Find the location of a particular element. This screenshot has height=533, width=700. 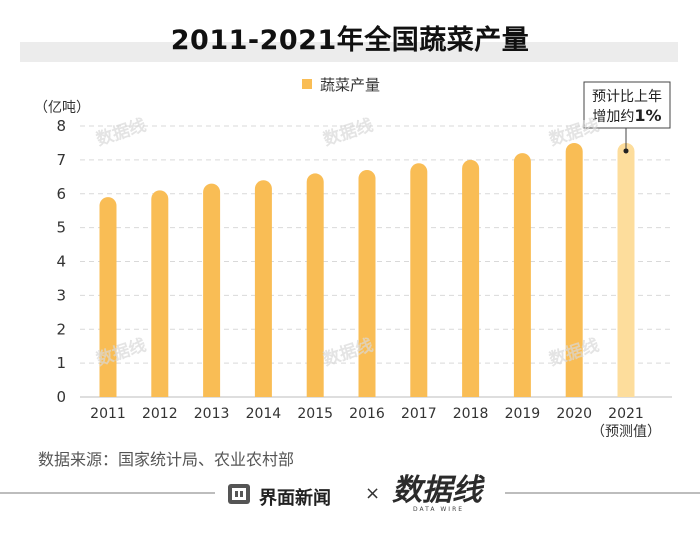

bar-2012 is located at coordinates (160, 293).